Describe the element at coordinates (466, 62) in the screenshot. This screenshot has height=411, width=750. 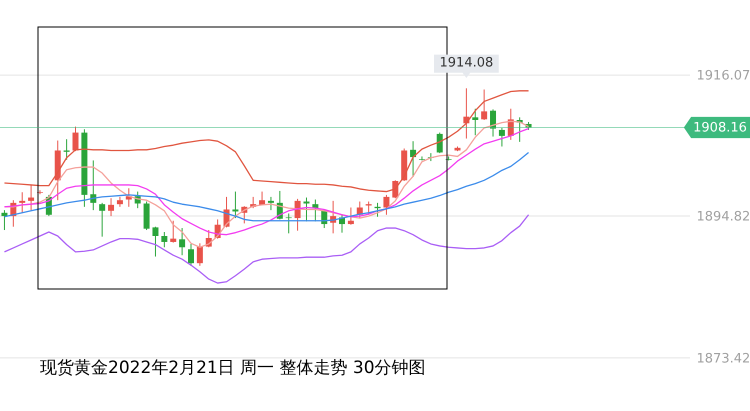
I see `annotation: 1914.08` at that location.